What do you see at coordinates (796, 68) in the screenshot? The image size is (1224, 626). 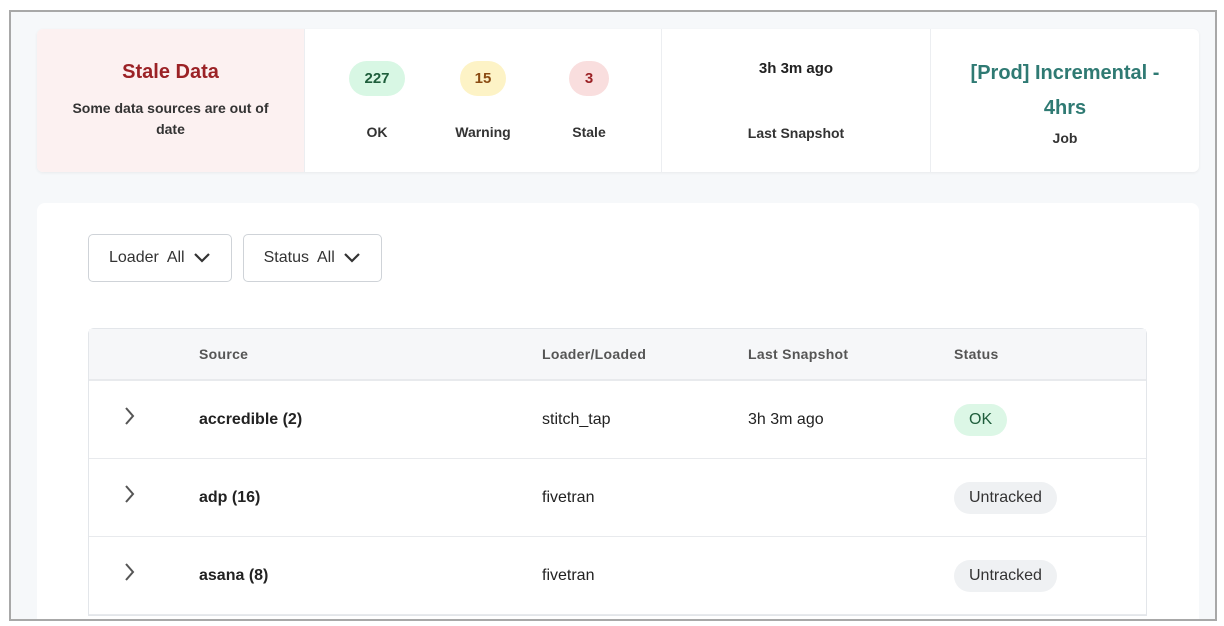 I see `last-snapshot-value: 3h 3m ago` at bounding box center [796, 68].